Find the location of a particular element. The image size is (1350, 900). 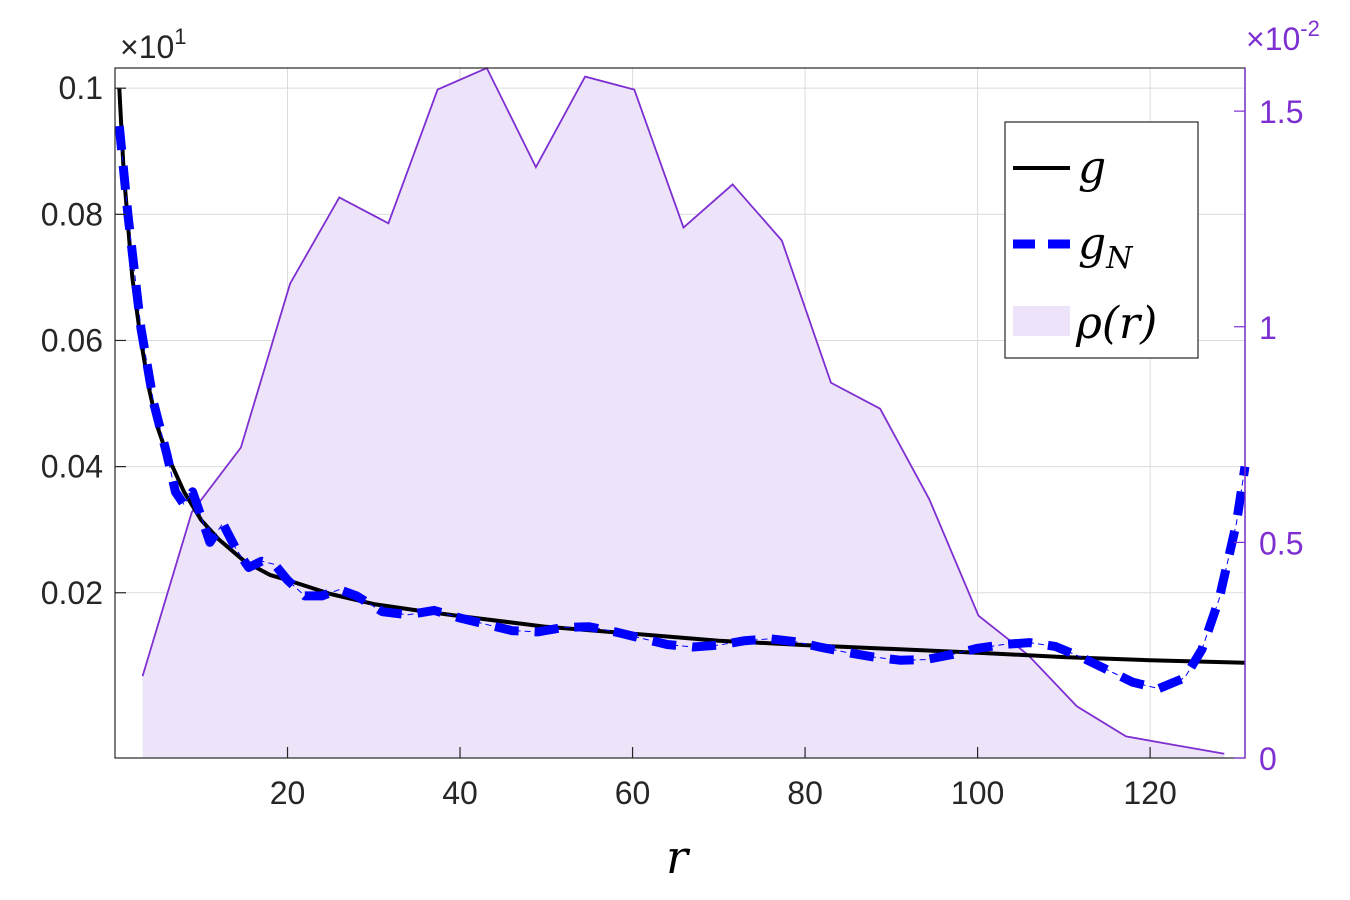

left-tick-label-1: 0.04 is located at coordinates (72, 467).